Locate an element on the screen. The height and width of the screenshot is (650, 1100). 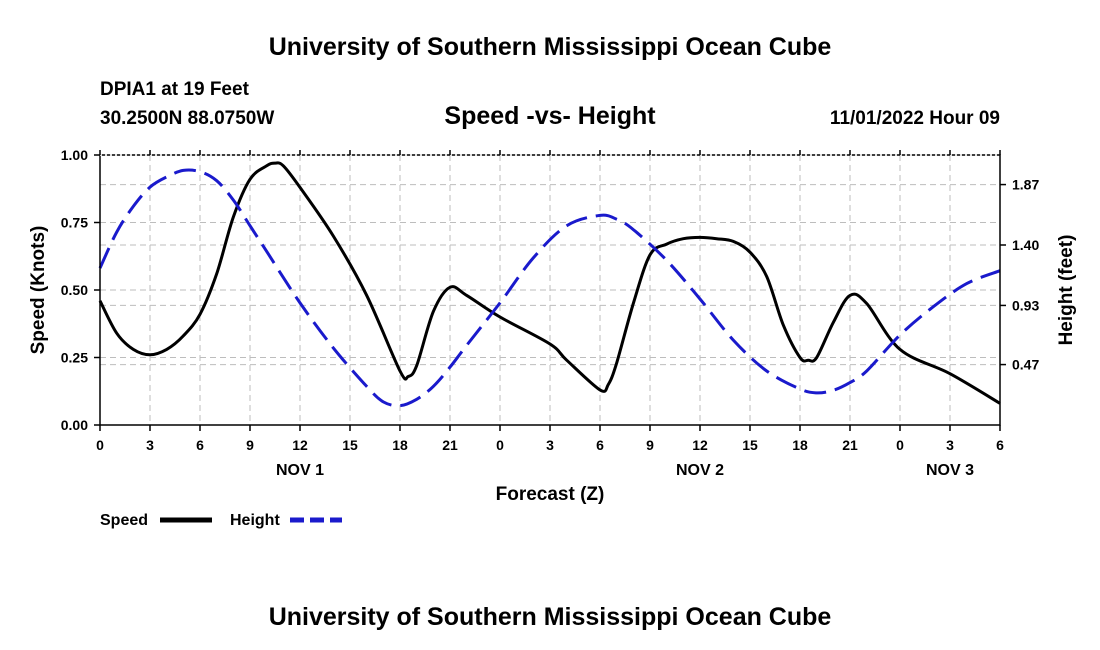
x-tick-labels: 0 3 6 9 12 15 18 21 0 3 6 9 12 15 18 21 0 3 6 is located at coordinates (550, 445).